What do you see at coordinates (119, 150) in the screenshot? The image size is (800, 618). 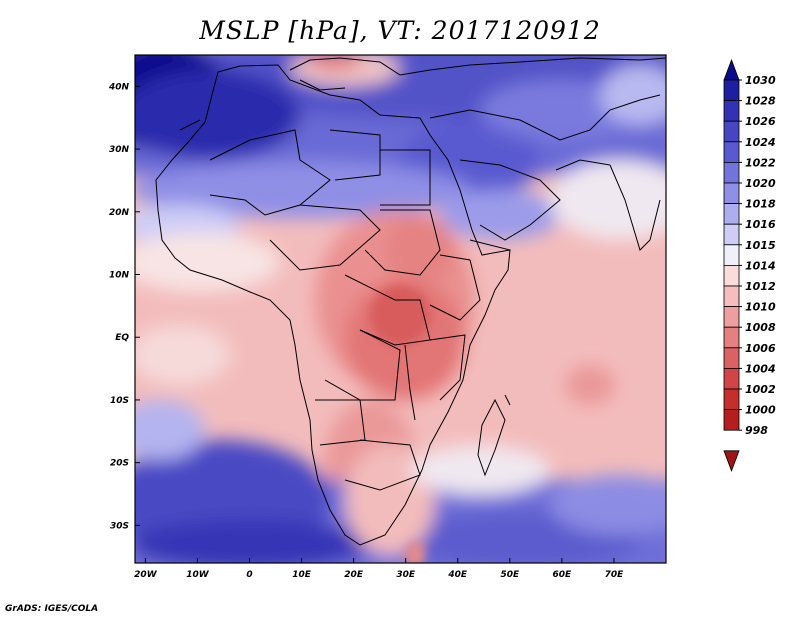 I see `y-tick-label: 30N` at bounding box center [119, 150].